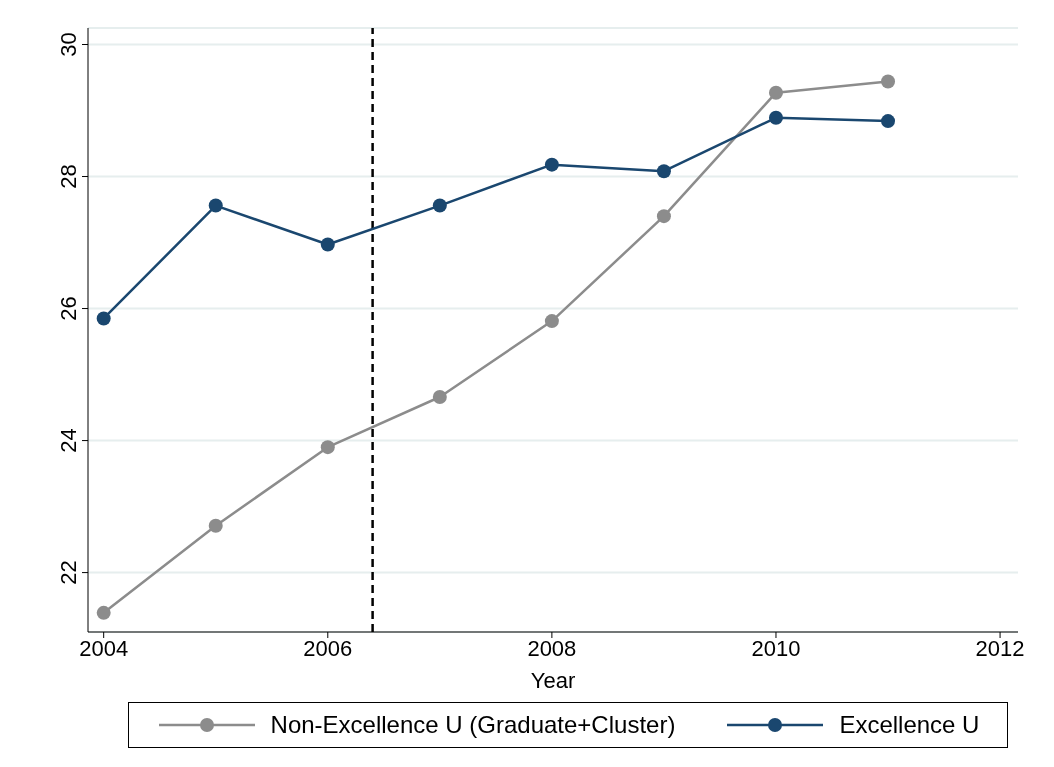 The image size is (1054, 767). I want to click on y-tick-label: 24, so click(68, 440).